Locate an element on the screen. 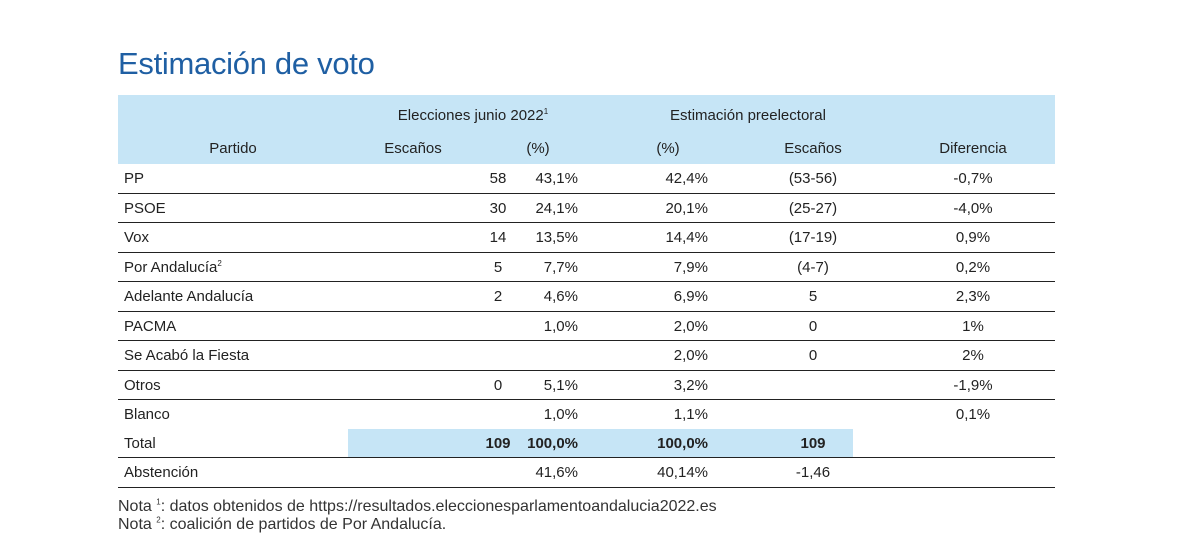  row-escanos-2022: 30 is located at coordinates (498, 208).